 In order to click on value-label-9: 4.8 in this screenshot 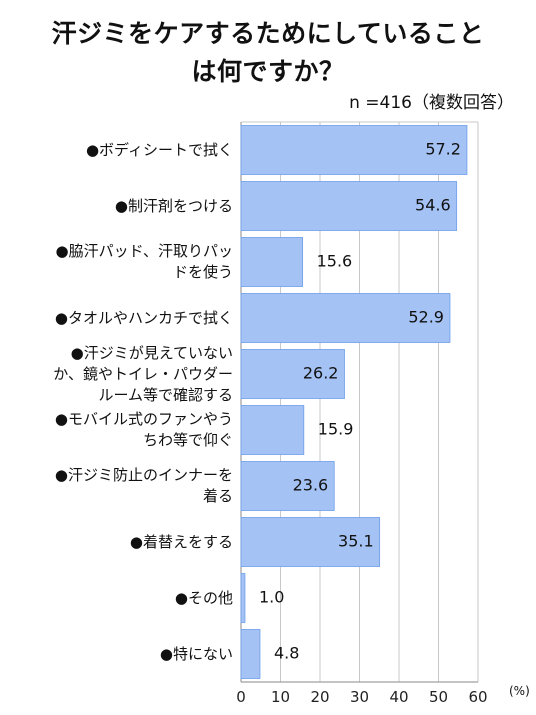, I will do `click(286, 653)`.